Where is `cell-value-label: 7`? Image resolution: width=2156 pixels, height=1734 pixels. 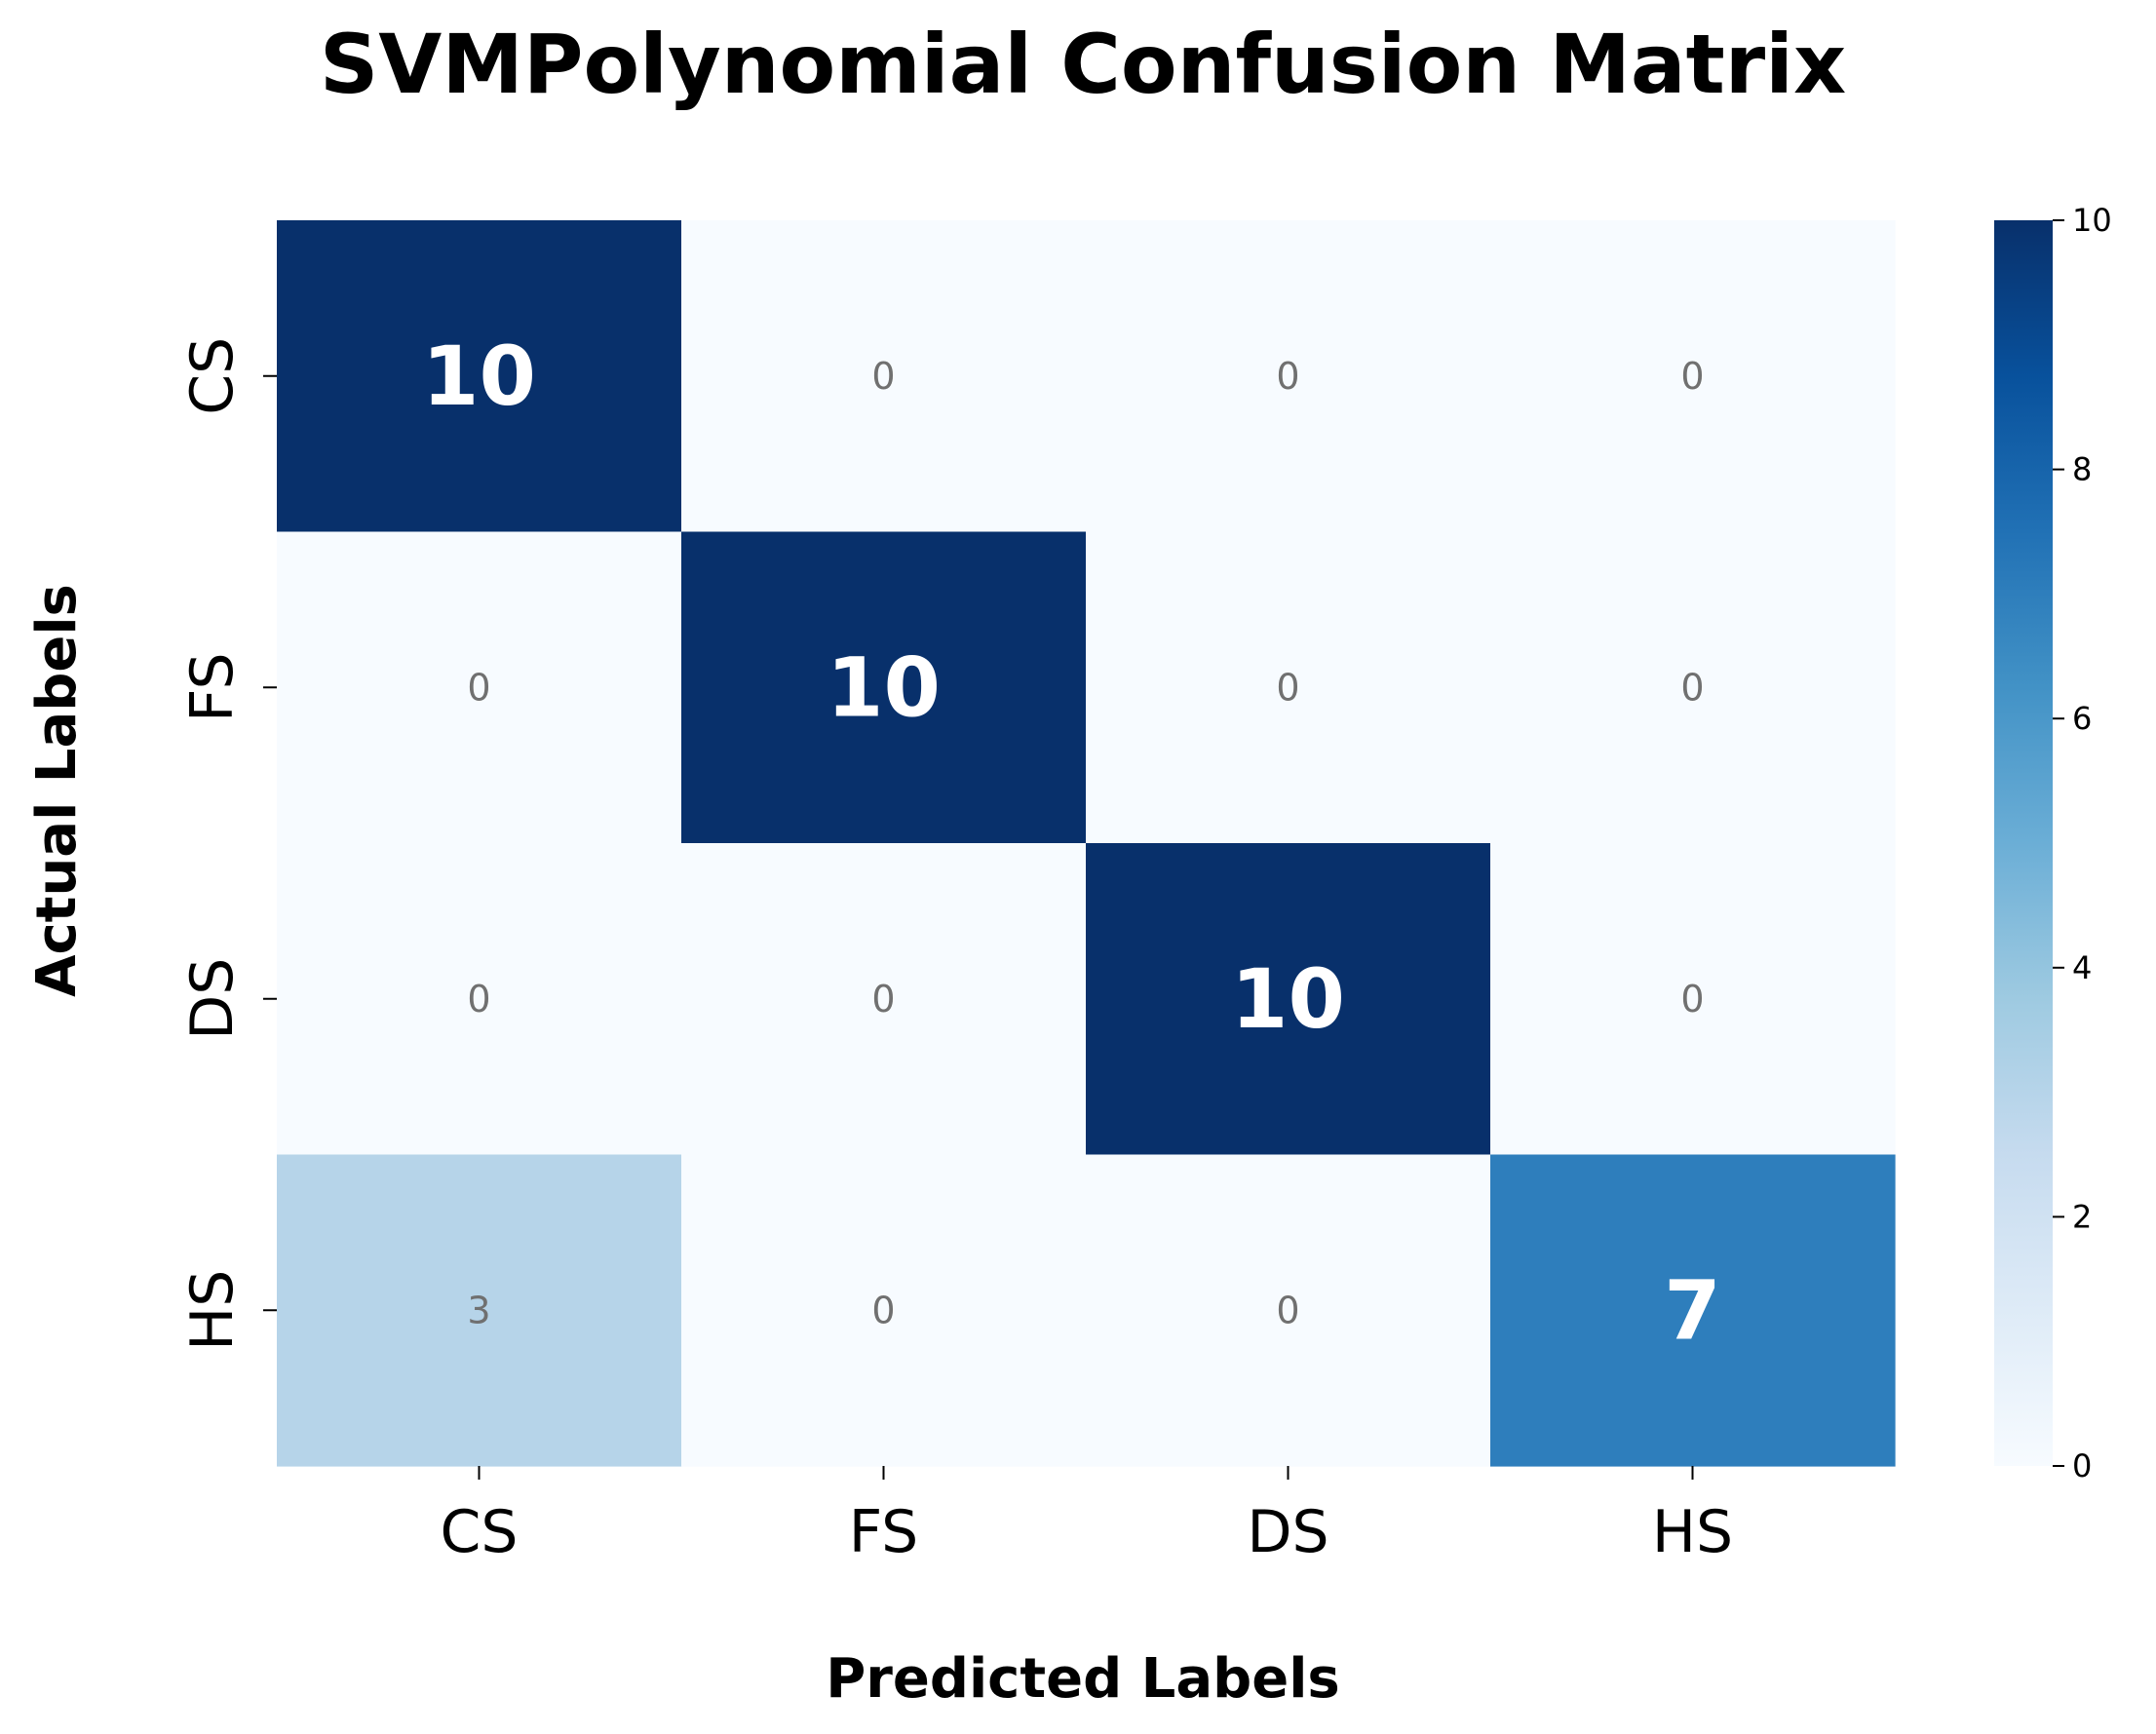
cell-value-label: 7 is located at coordinates (1692, 1310).